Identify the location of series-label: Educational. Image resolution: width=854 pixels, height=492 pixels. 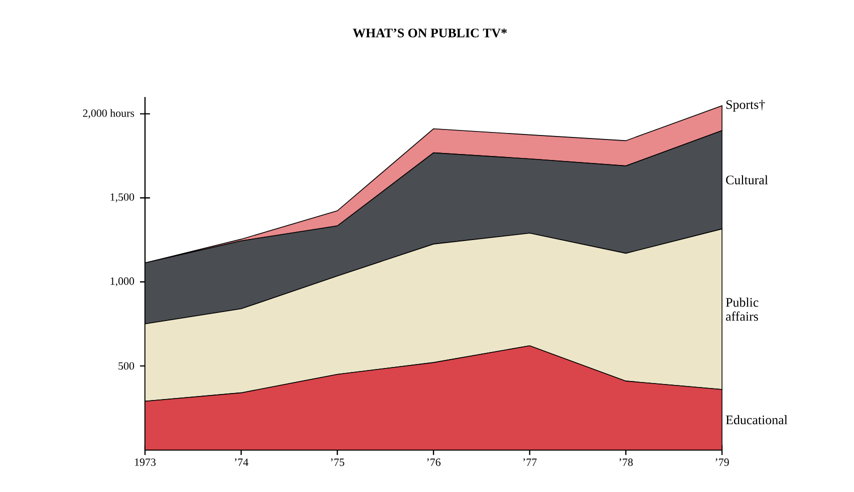
(757, 419).